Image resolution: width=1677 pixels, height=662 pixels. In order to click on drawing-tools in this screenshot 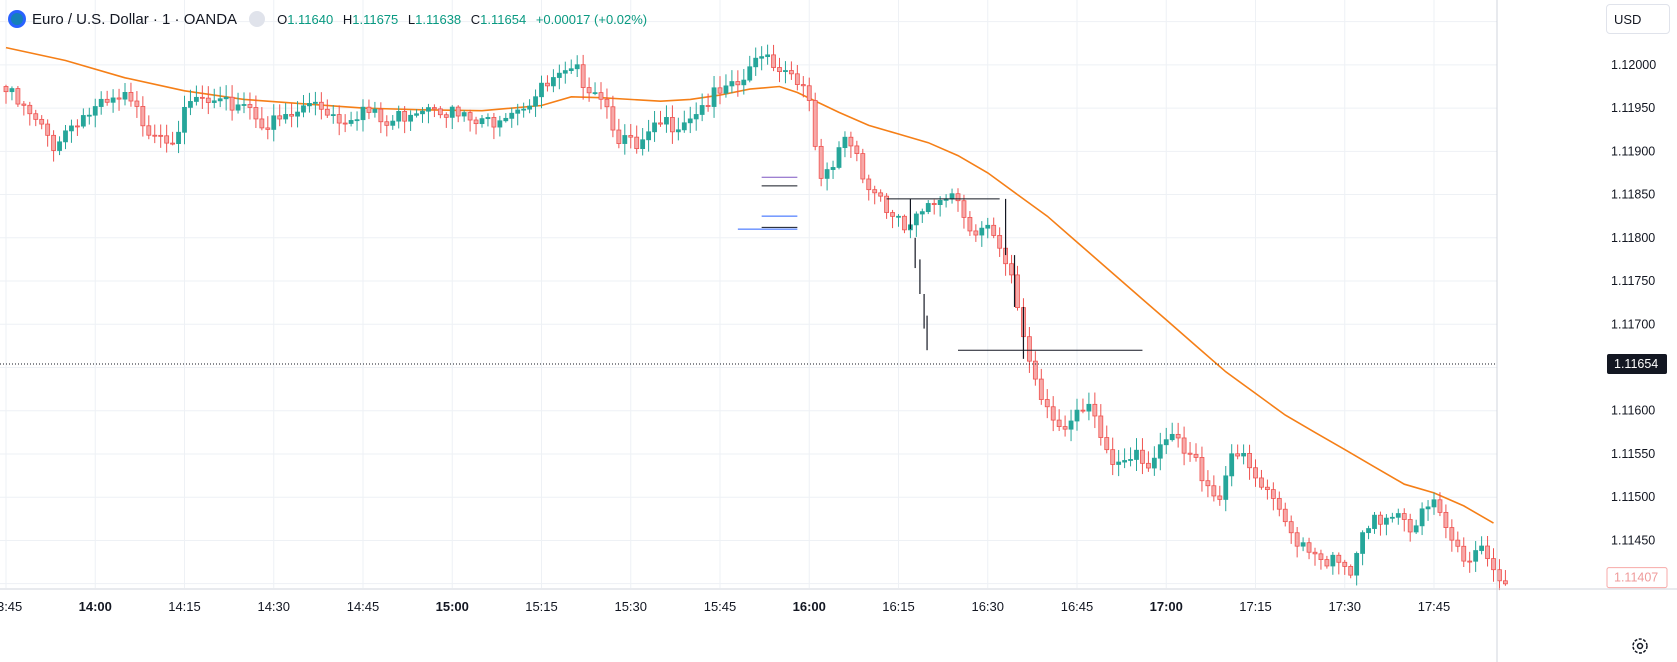, I will do `click(940, 267)`.